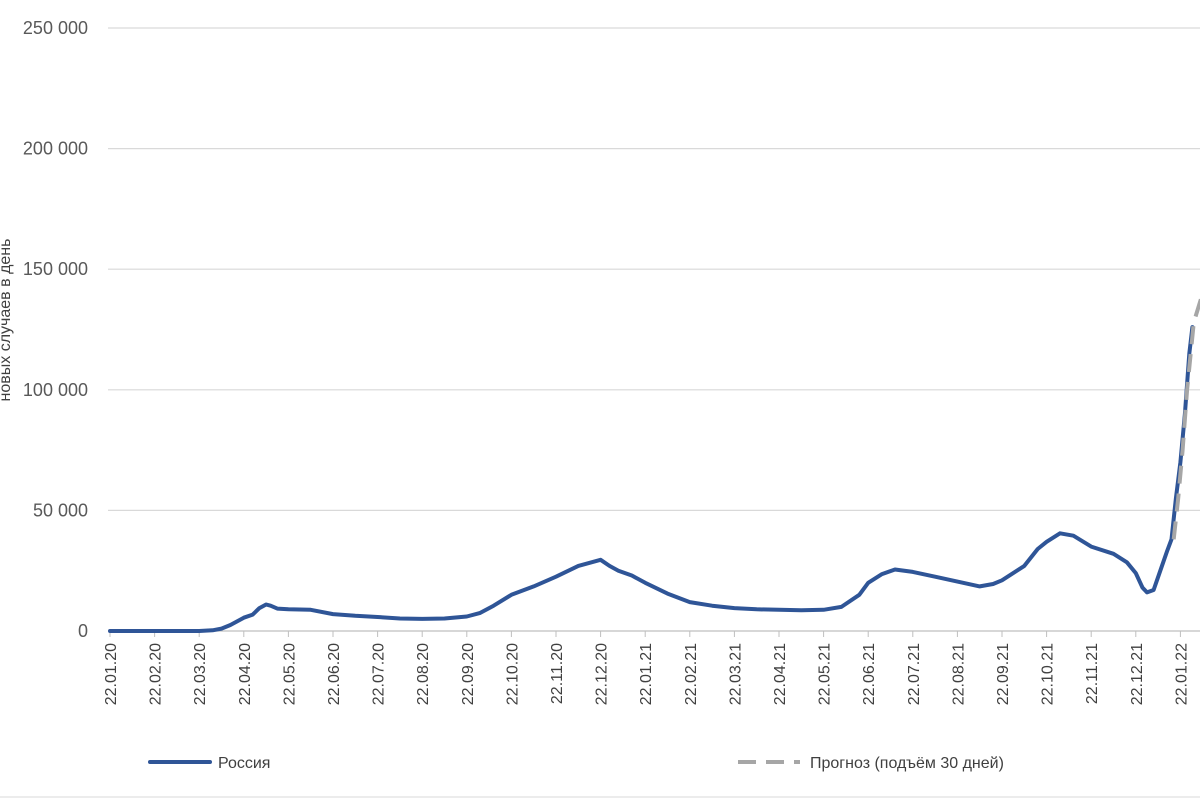 This screenshot has height=800, width=1200. What do you see at coordinates (512, 674) in the screenshot?
I see `x-tick-label: 22.10.20` at bounding box center [512, 674].